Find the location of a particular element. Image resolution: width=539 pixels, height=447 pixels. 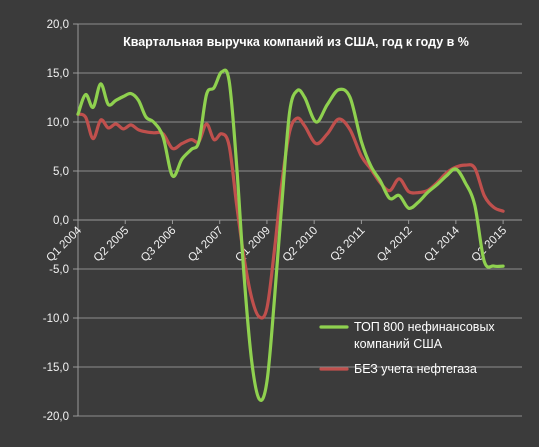

x-tick-label: Q4 2007 is located at coordinates (206, 245).